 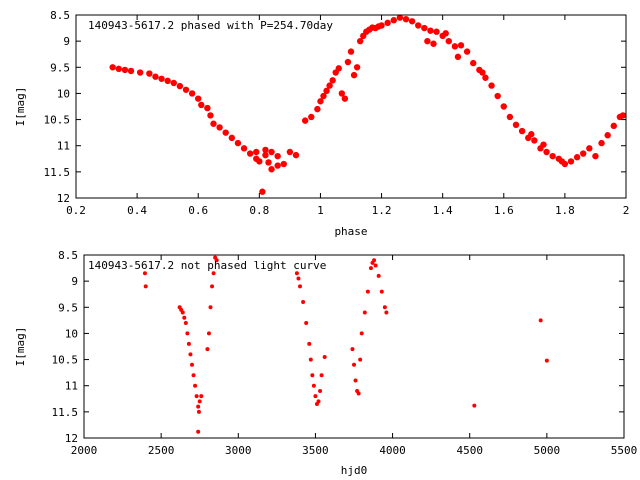 What do you see at coordinates (504, 210) in the screenshot?
I see `phased-chart-xtick-label: 1.6` at bounding box center [504, 210].